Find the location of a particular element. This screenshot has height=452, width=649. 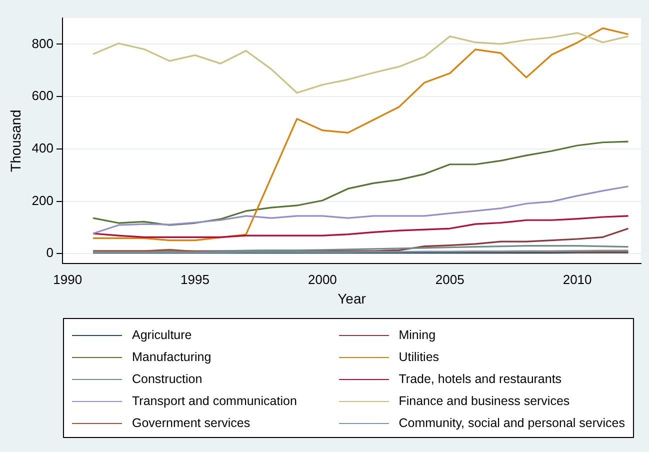

legend-label: Finance and business services is located at coordinates (484, 401).